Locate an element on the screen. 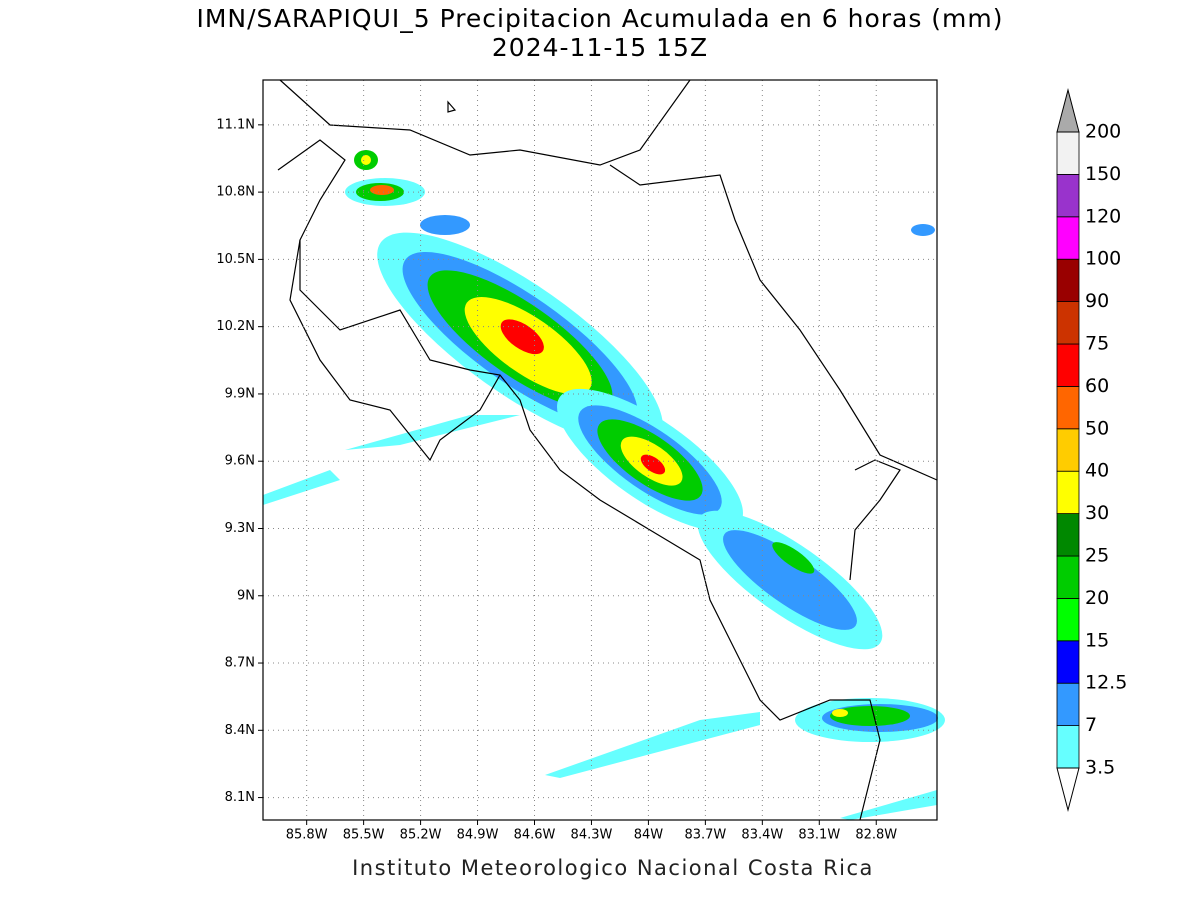  lon-tick-label: 84.9W is located at coordinates (478, 835).